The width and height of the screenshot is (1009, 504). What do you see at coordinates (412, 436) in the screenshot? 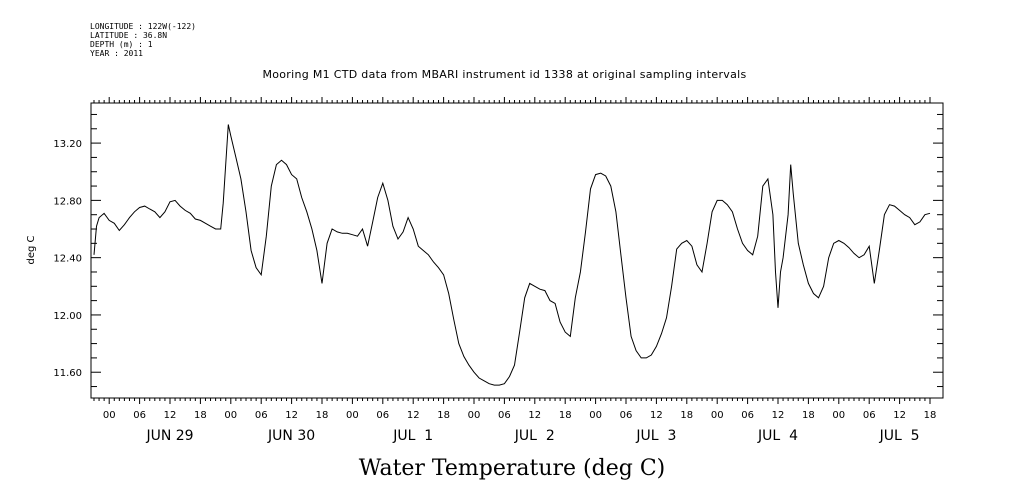
I see `x-day-label: JUL 1` at bounding box center [412, 436].